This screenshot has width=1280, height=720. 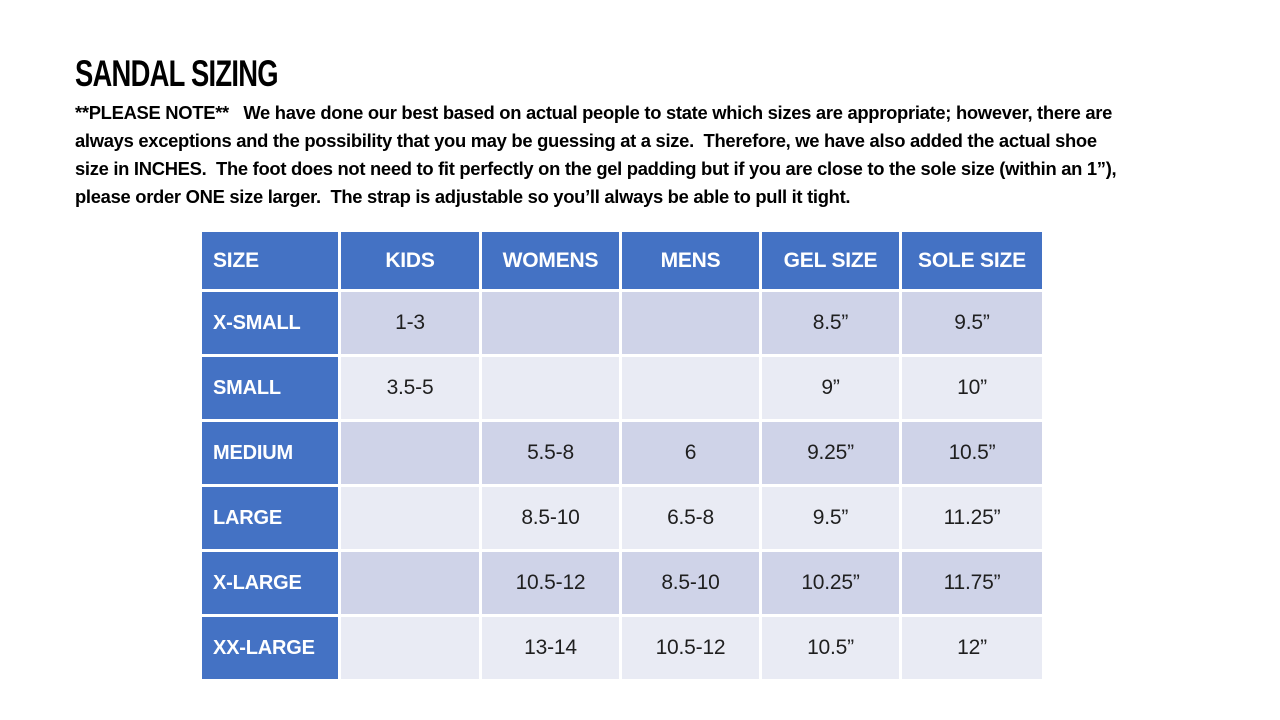 I want to click on data-cell-sole-size: 11.25”, so click(x=972, y=518).